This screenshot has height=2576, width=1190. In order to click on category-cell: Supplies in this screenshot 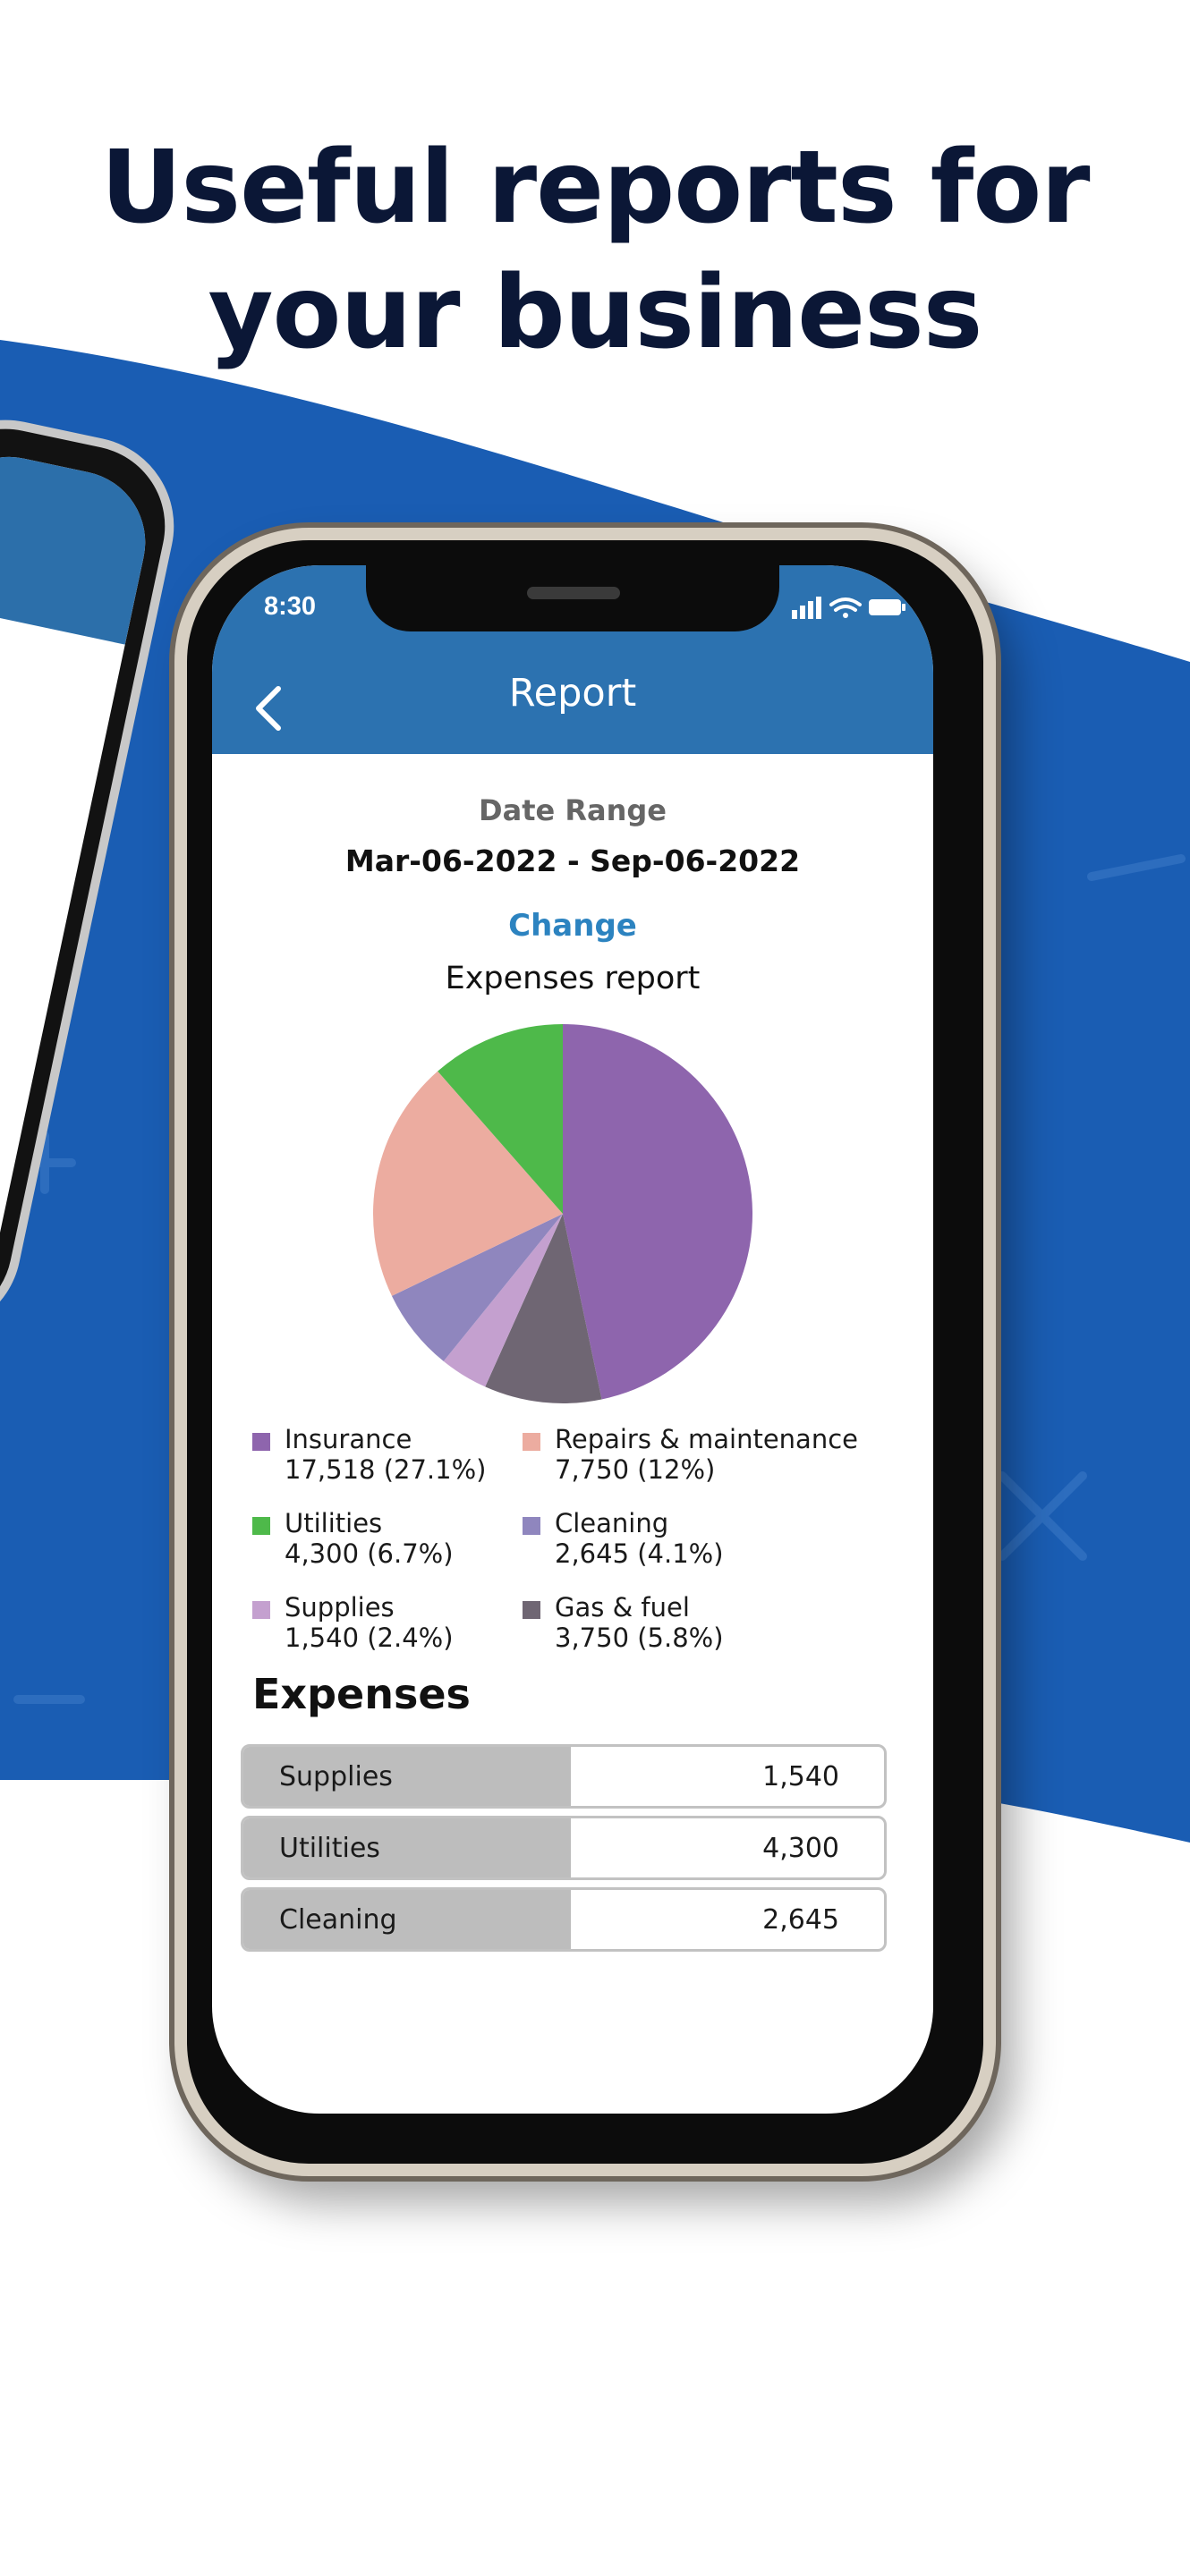, I will do `click(407, 1776)`.